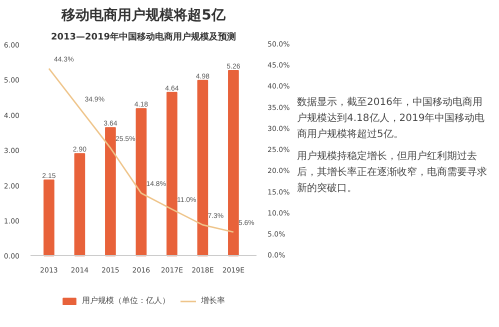 This screenshot has width=499, height=327. Describe the element at coordinates (213, 300) in the screenshot. I see `legend-label: 增长率` at that location.